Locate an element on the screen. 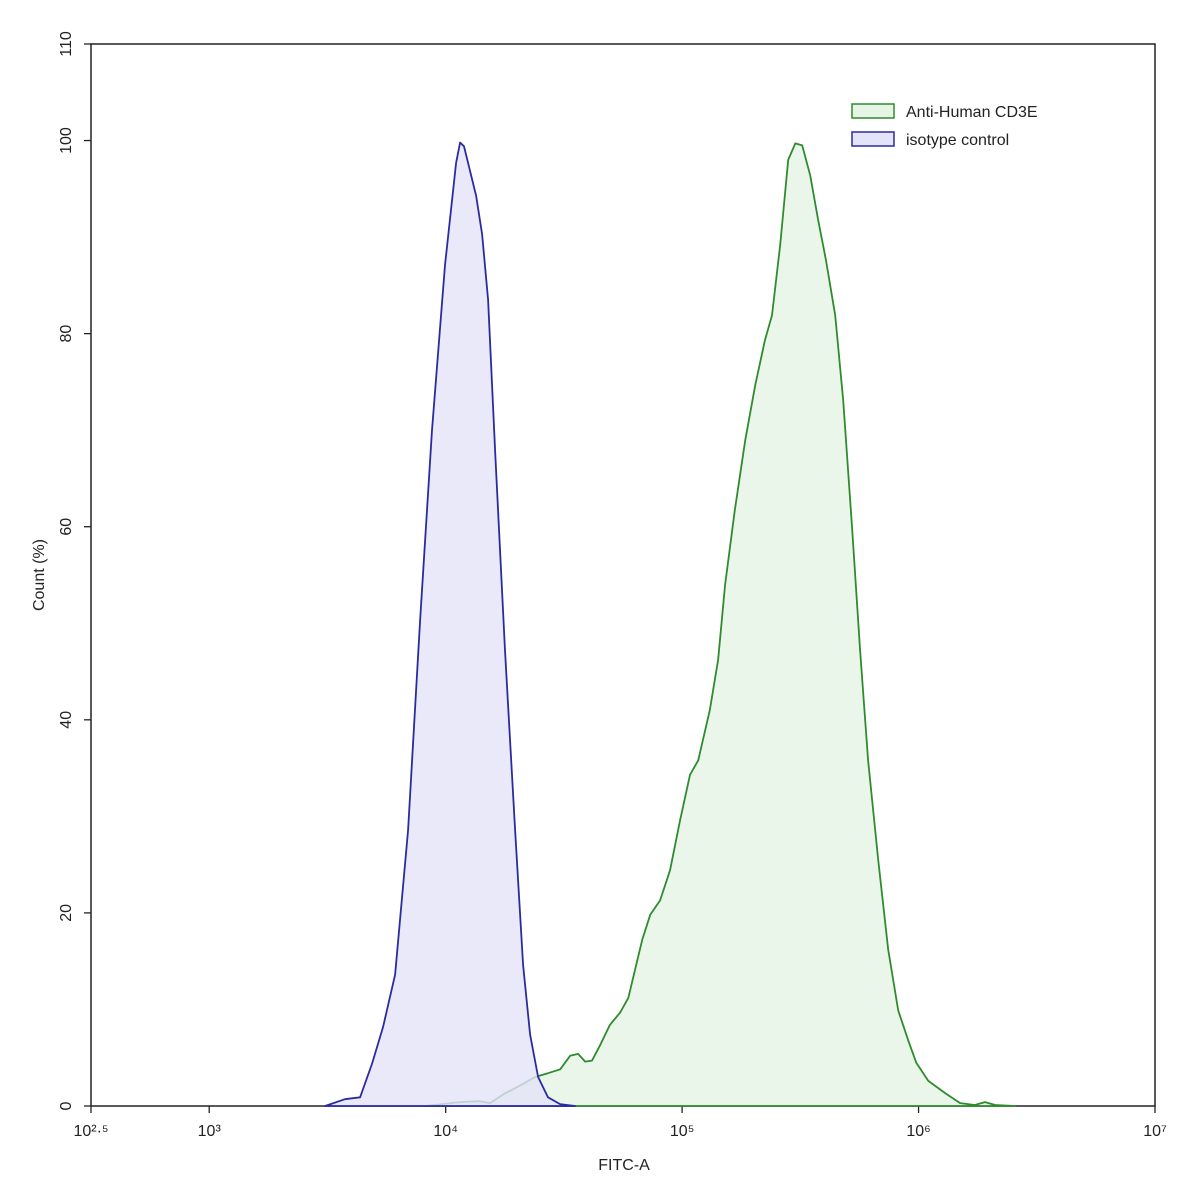 Image resolution: width=1197 pixels, height=1193 pixels. y-axis-label: Count (%) is located at coordinates (39, 575).